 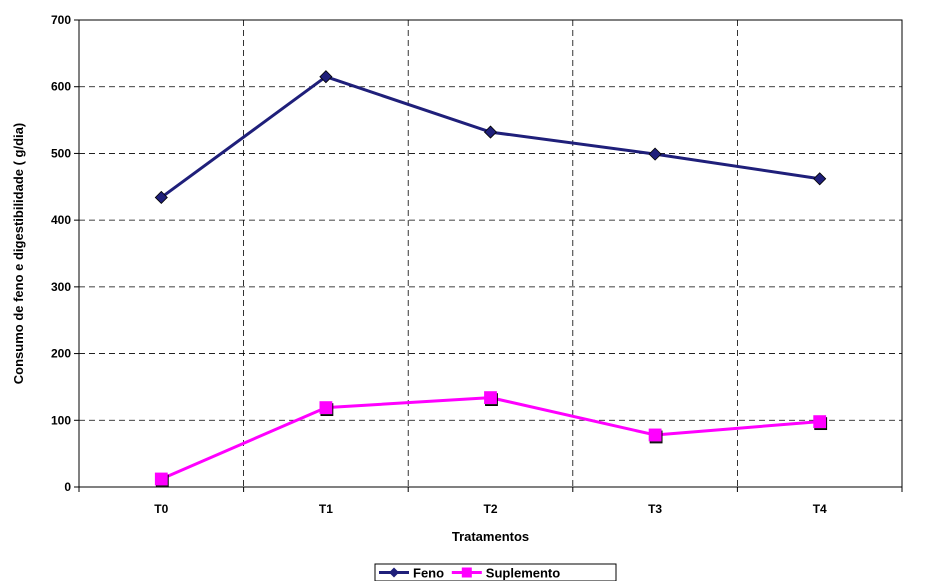 I want to click on y-tick-label: 700, so click(x=61, y=20).